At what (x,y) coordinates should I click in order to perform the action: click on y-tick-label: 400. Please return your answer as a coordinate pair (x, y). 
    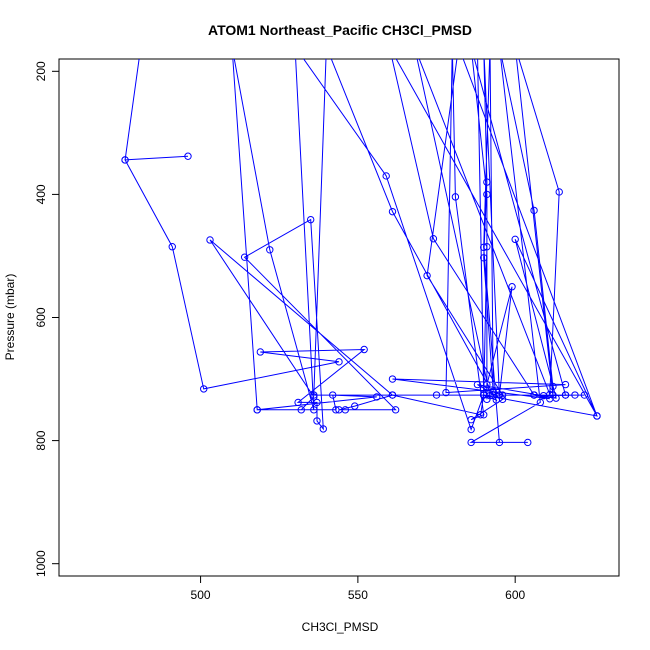
    Looking at the image, I should click on (41, 194).